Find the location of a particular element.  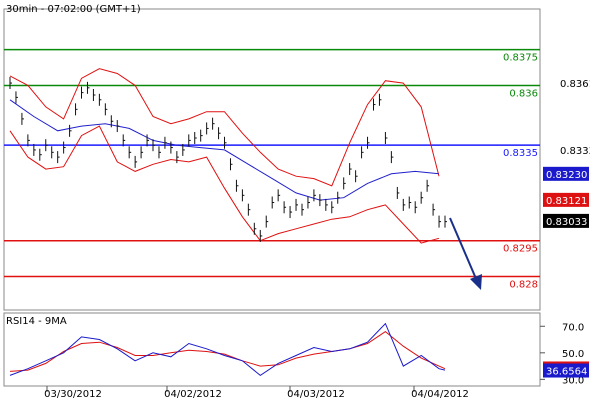

level-label-2: 0.8335 is located at coordinates (520, 153).